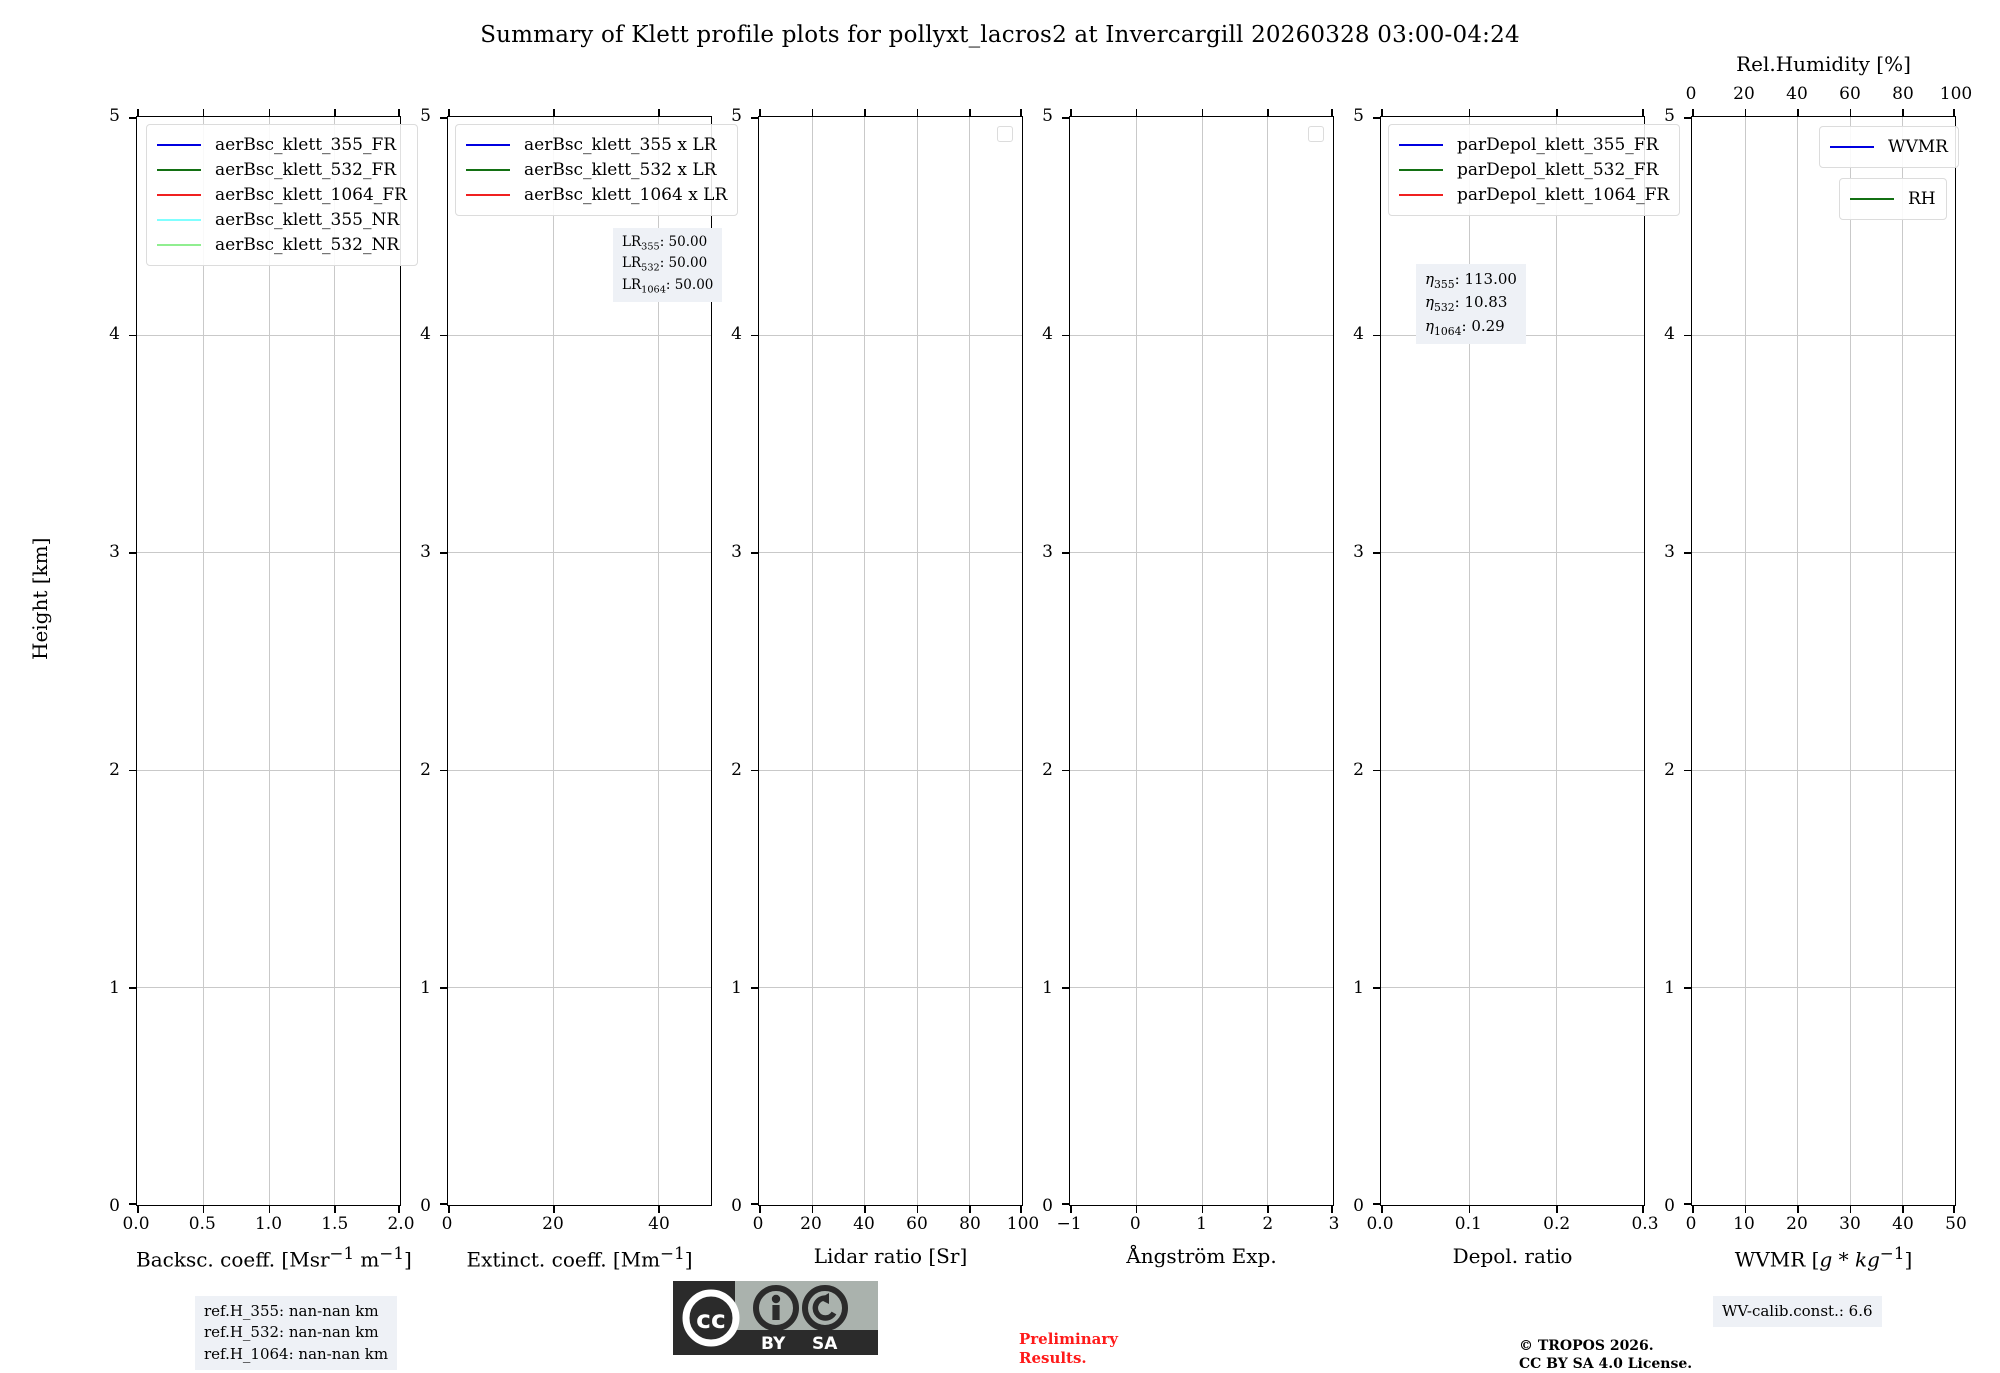 This screenshot has width=2000, height=1373. What do you see at coordinates (1534, 144) in the screenshot?
I see `legend-item: parDepol_klett_355_FR` at bounding box center [1534, 144].